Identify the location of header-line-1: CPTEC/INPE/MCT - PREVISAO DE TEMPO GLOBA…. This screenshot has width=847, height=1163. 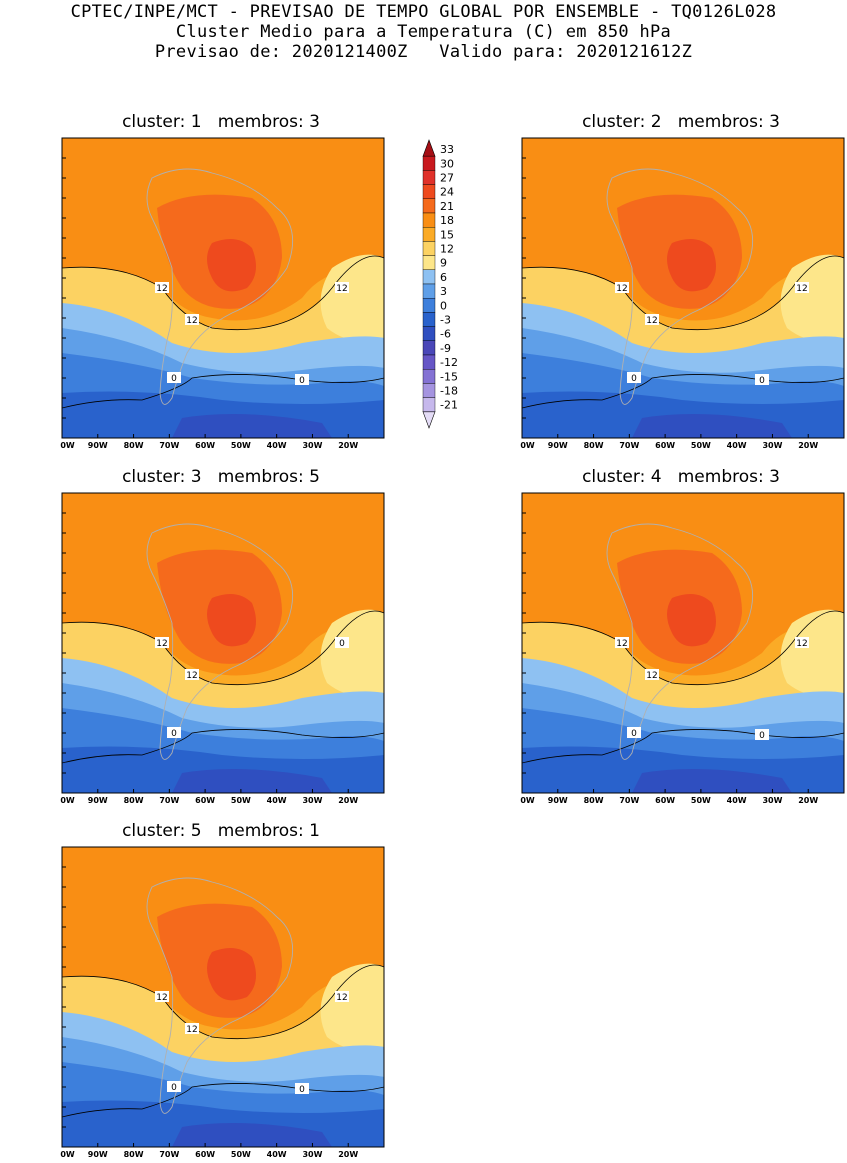
(423, 12).